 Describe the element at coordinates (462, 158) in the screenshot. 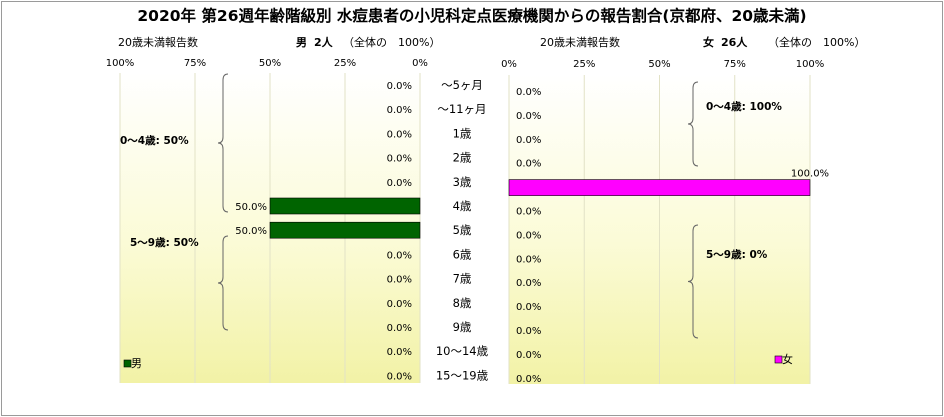

I see `age-category-label: 2歳` at that location.